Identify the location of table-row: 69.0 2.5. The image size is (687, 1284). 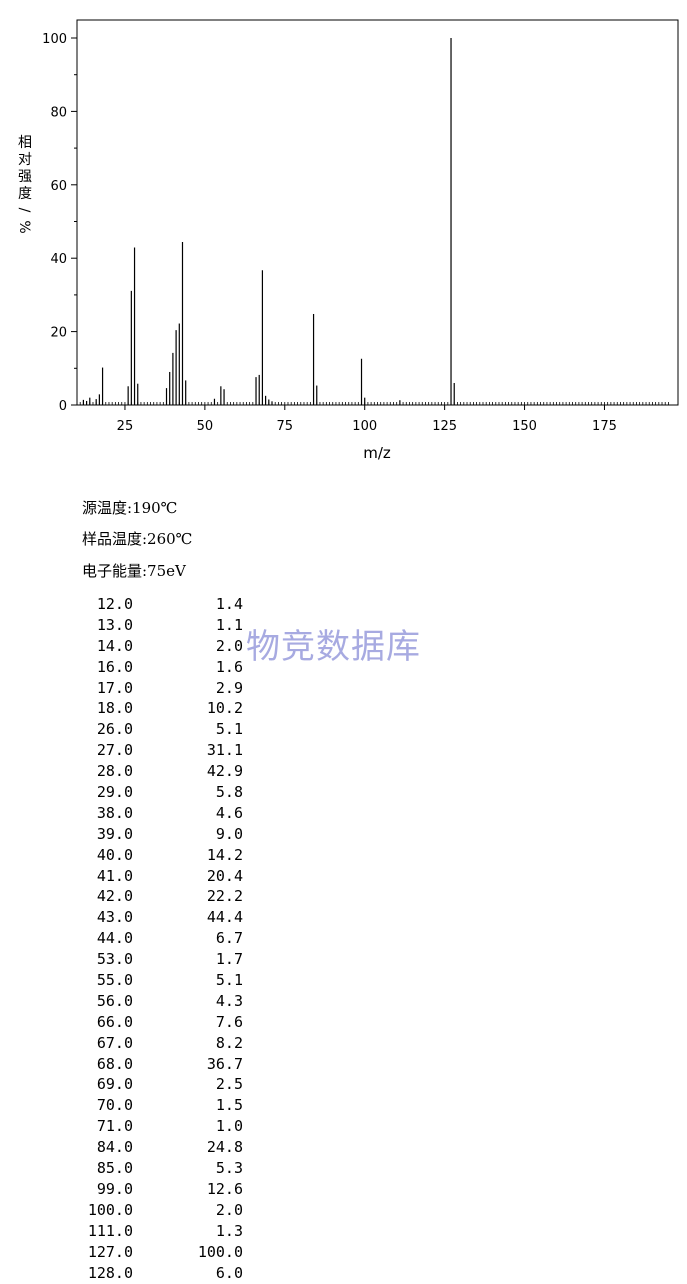
(150, 1084).